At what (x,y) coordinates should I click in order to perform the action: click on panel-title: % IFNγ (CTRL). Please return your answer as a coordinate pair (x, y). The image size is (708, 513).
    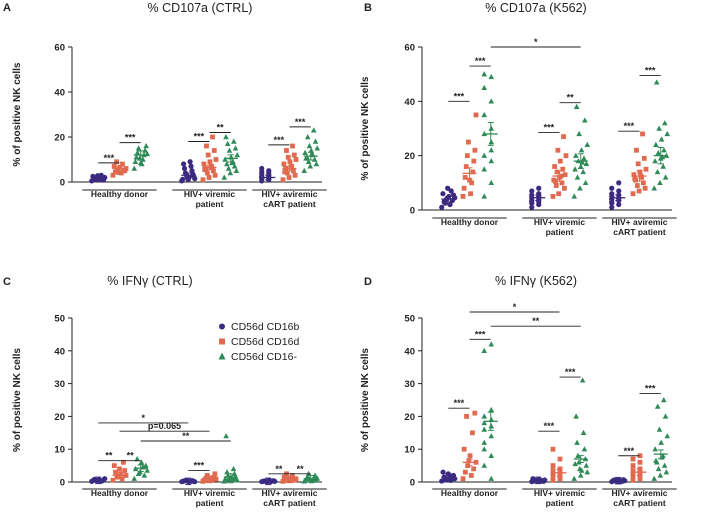
    Looking at the image, I should click on (149, 281).